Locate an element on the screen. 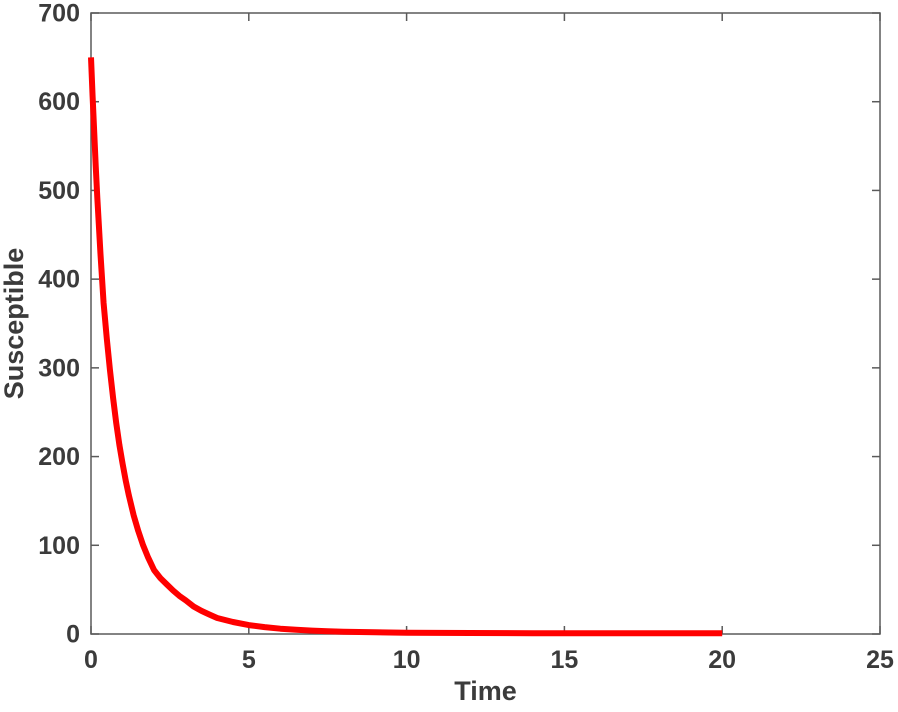 Image resolution: width=898 pixels, height=712 pixels. y-tick-label: 600 is located at coordinates (59, 102).